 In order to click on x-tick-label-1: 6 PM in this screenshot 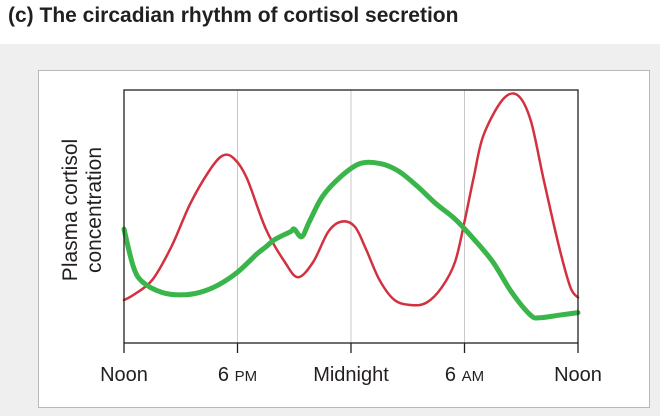, I will do `click(237, 375)`.